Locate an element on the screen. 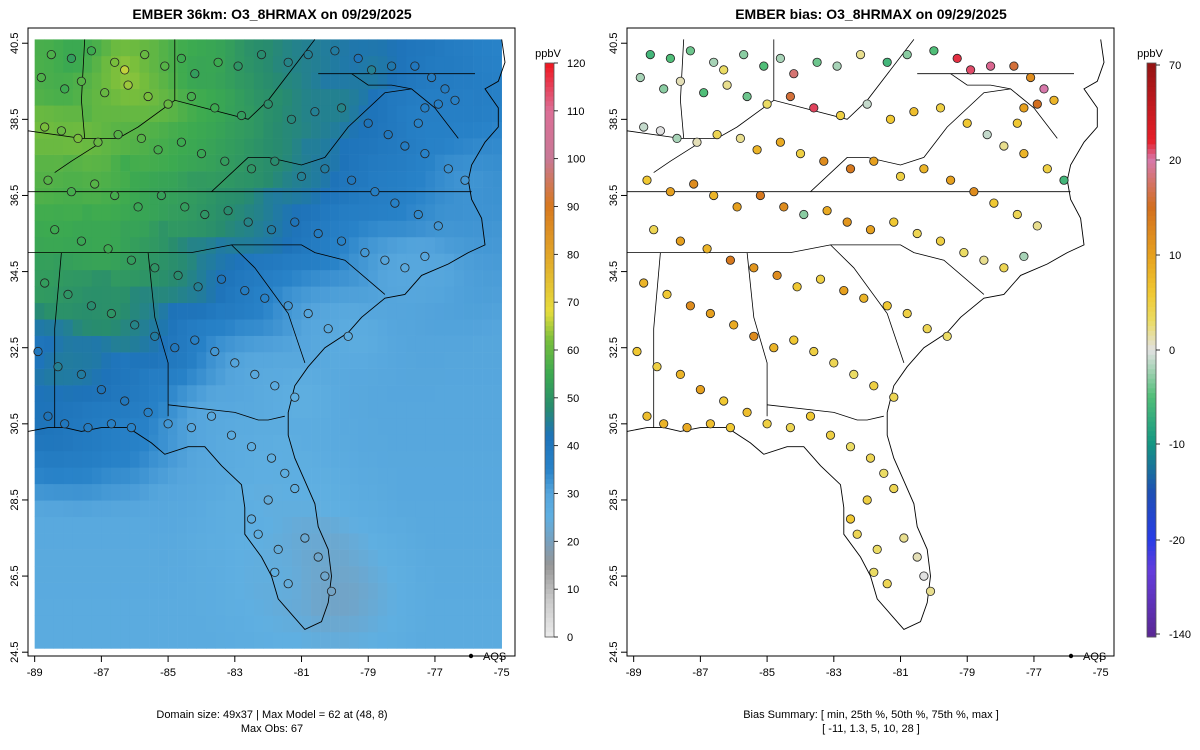  bias-colorbar-tick-label: 0 is located at coordinates (1172, 351).